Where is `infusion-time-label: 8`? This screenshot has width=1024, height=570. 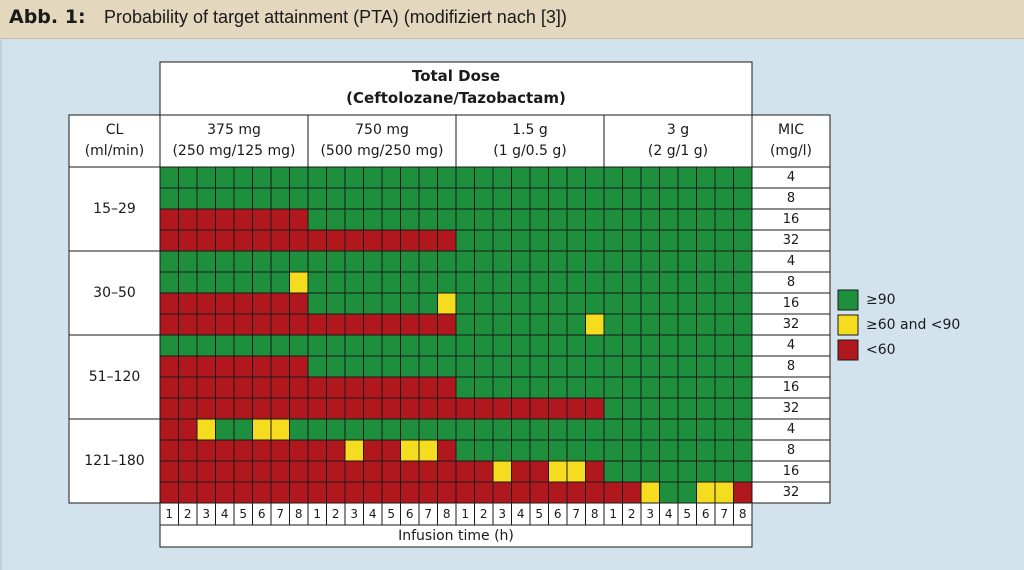 infusion-time-label: 8 is located at coordinates (743, 514).